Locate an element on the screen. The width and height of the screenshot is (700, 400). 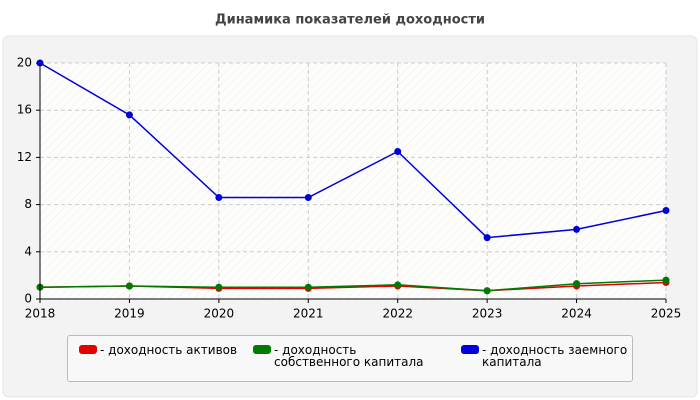
x-tick-label: 2022 is located at coordinates (397, 314).